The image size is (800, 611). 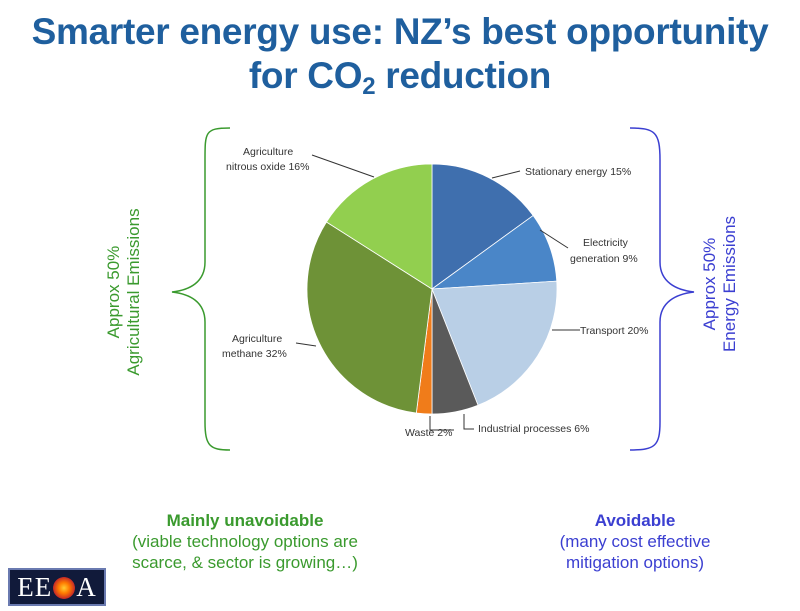 I want to click on label-industrial: Industrial processes 6%, so click(x=533, y=429).